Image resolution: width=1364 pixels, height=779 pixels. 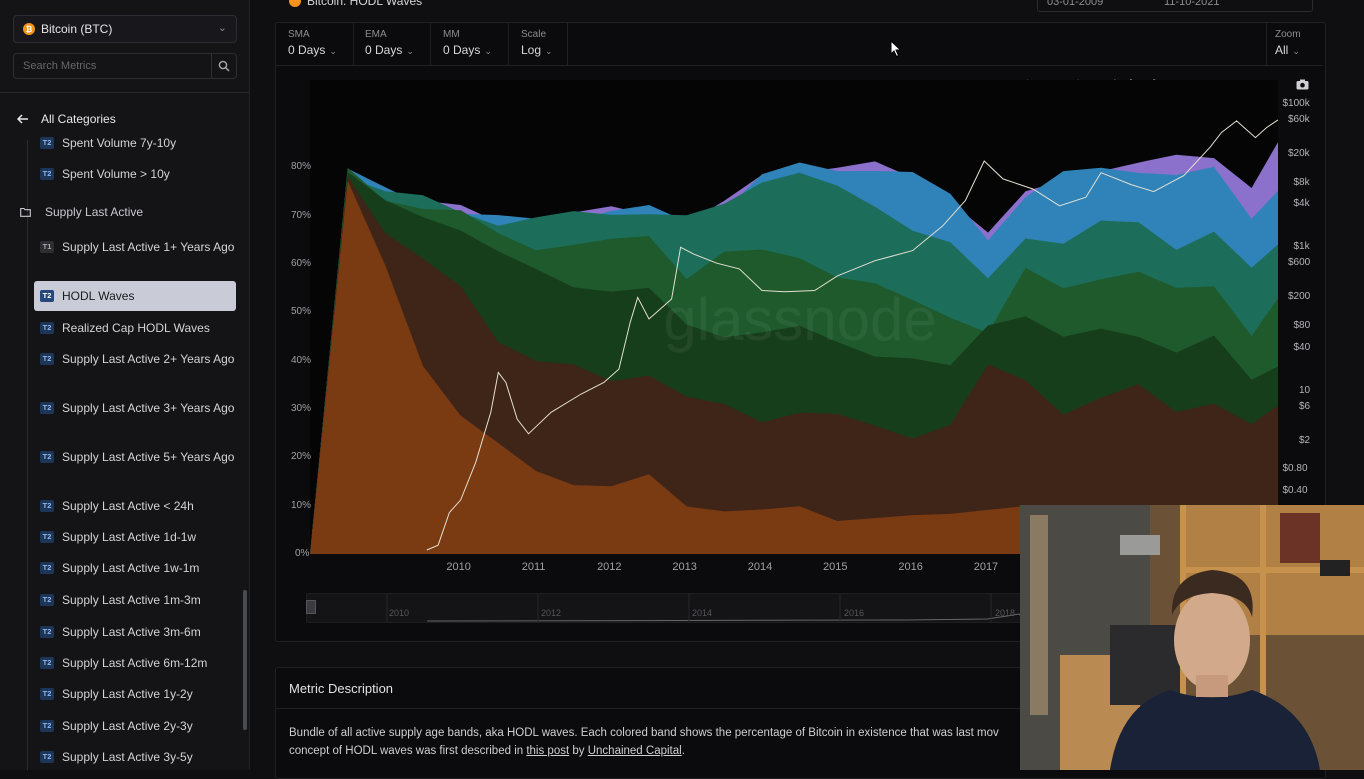 I want to click on sidebar-item-label: Supply Last Active 3m-6m, so click(x=131, y=632).